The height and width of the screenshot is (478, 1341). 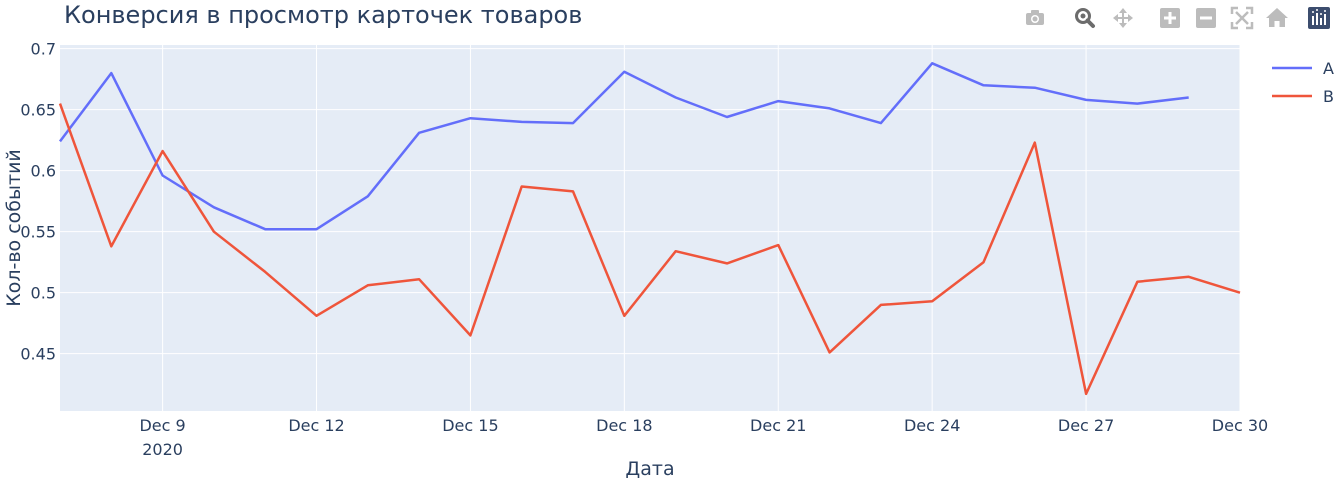 What do you see at coordinates (1085, 18) in the screenshot?
I see `zoom-icon` at bounding box center [1085, 18].